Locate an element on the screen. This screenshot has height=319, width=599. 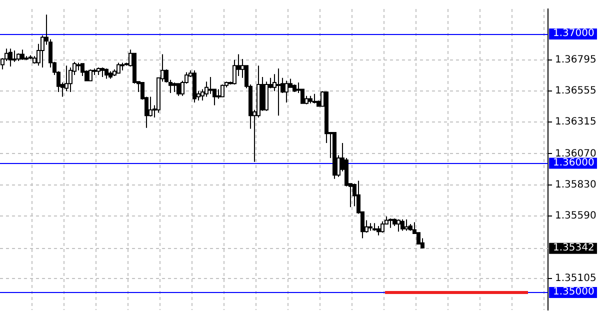
y-tick-label: 1.35105 is located at coordinates (575, 278).